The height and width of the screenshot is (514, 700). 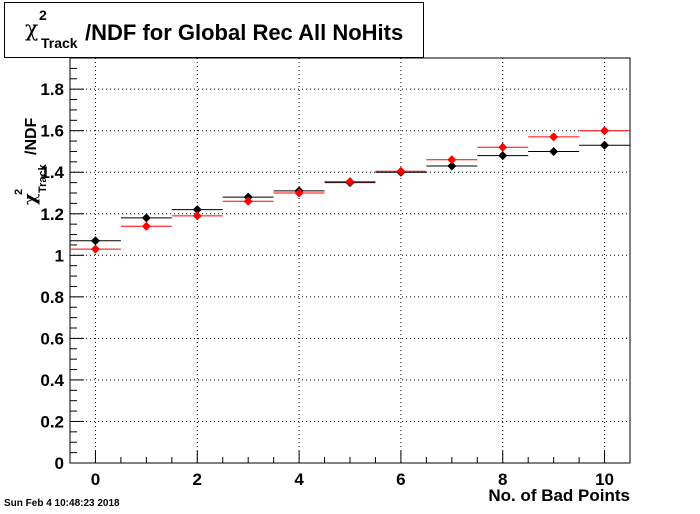 I want to click on chart-title: χ 2 Track /NDF for Global Rec All NoHits, so click(x=214, y=30).